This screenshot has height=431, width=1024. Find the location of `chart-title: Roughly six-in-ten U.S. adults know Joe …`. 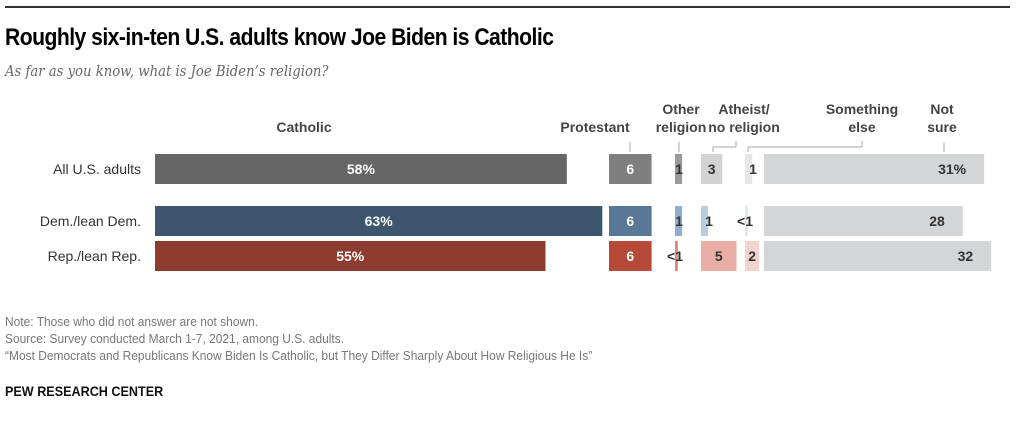

chart-title: Roughly six-in-ten U.S. adults know Joe … is located at coordinates (279, 37).